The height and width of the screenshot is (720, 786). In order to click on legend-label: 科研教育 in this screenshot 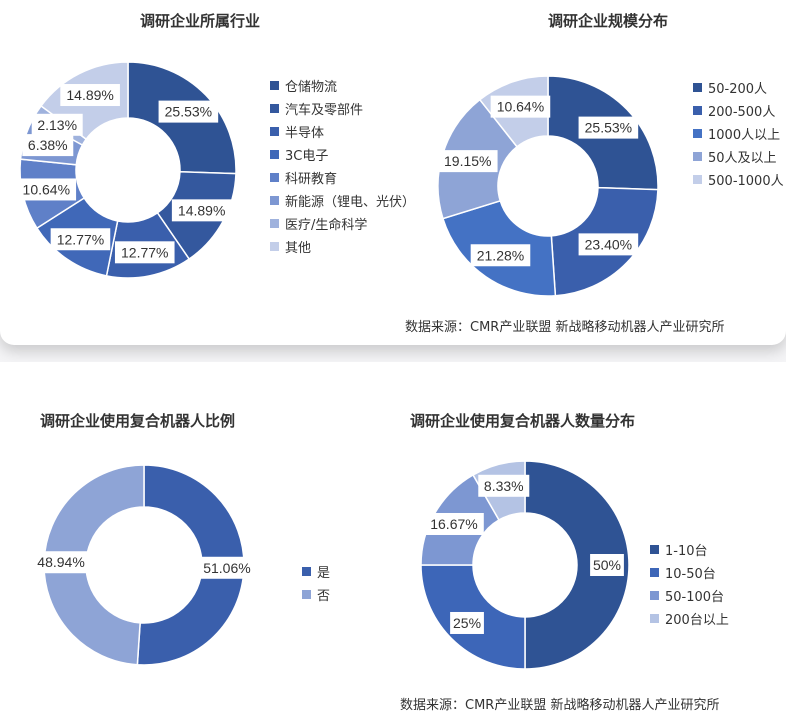, I will do `click(311, 179)`.